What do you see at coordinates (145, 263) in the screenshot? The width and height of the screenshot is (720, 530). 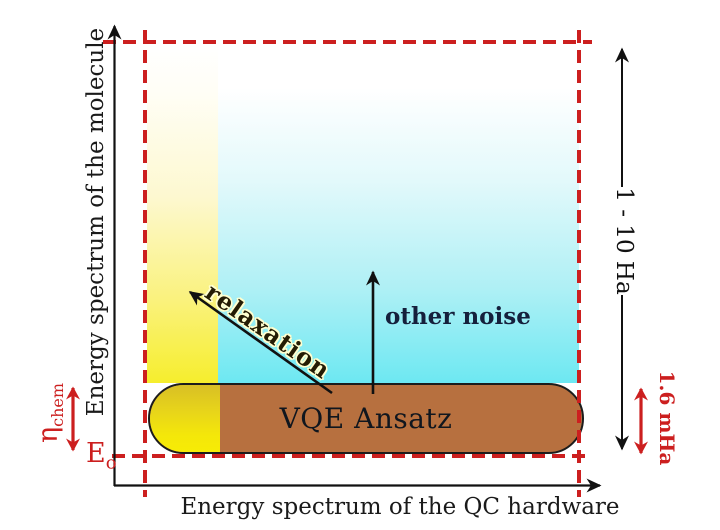 I see `dashed-line-left` at bounding box center [145, 263].